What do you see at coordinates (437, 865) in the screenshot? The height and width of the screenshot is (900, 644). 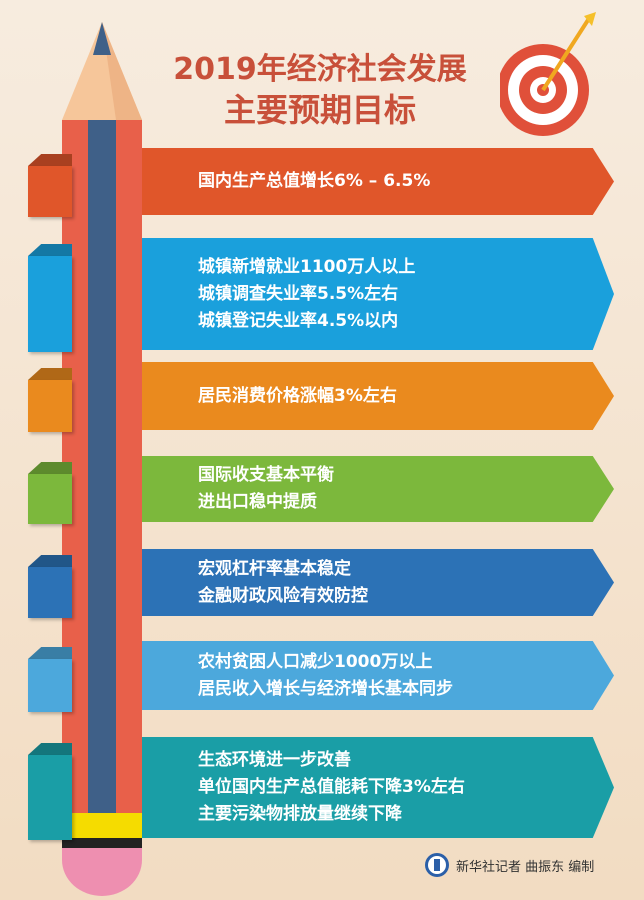 I see `xinhua-logo-icon` at bounding box center [437, 865].